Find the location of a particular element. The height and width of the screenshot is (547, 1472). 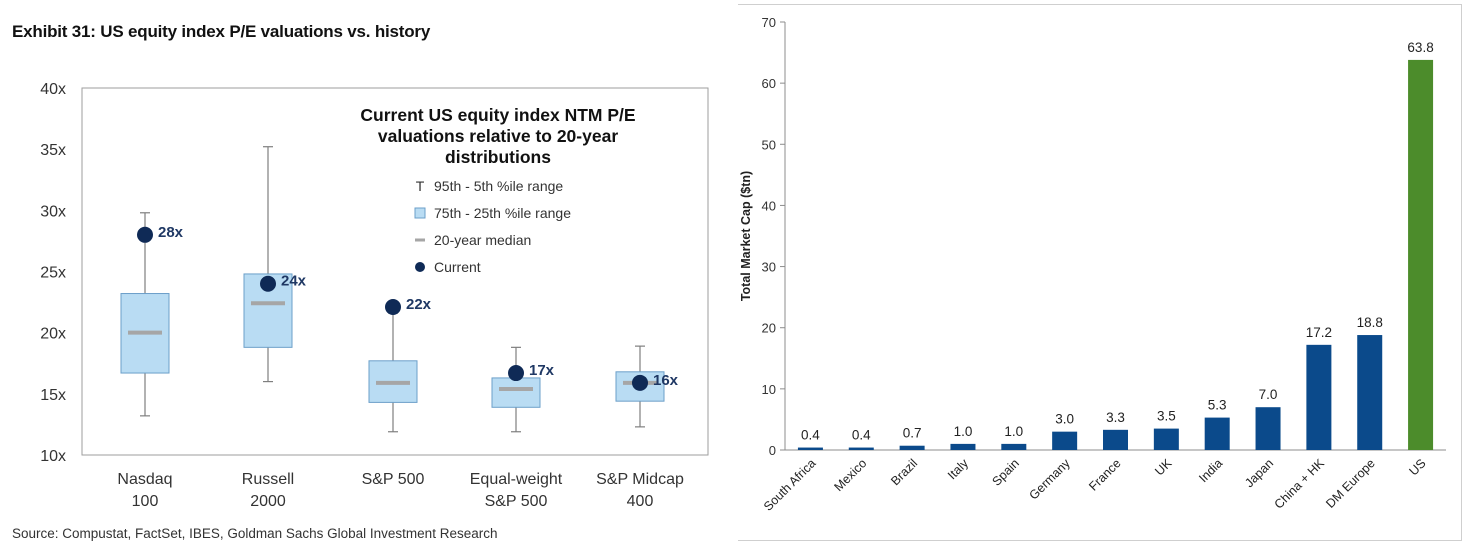

y-tick-label: 10x is located at coordinates (53, 456).